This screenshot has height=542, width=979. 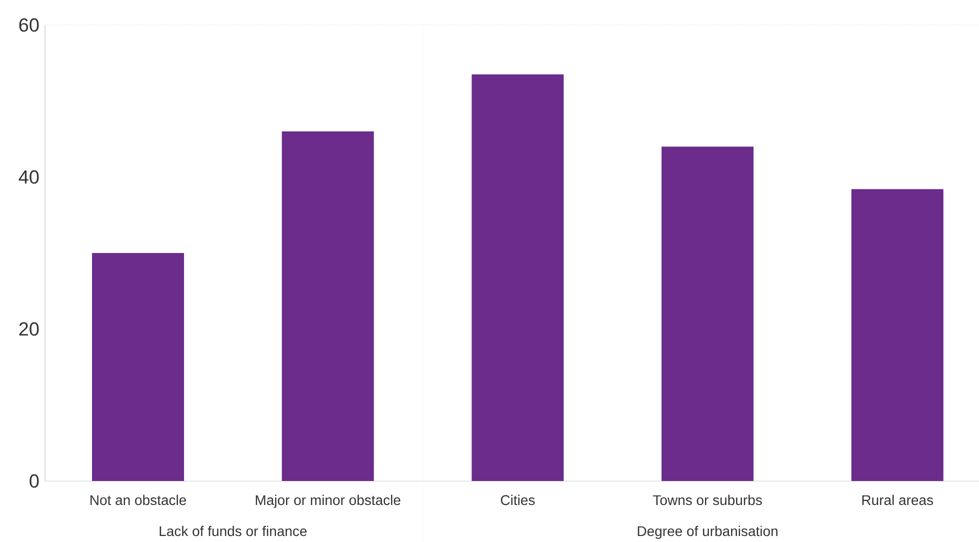 What do you see at coordinates (707, 500) in the screenshot?
I see `x-tick-label: Towns or suburbs` at bounding box center [707, 500].